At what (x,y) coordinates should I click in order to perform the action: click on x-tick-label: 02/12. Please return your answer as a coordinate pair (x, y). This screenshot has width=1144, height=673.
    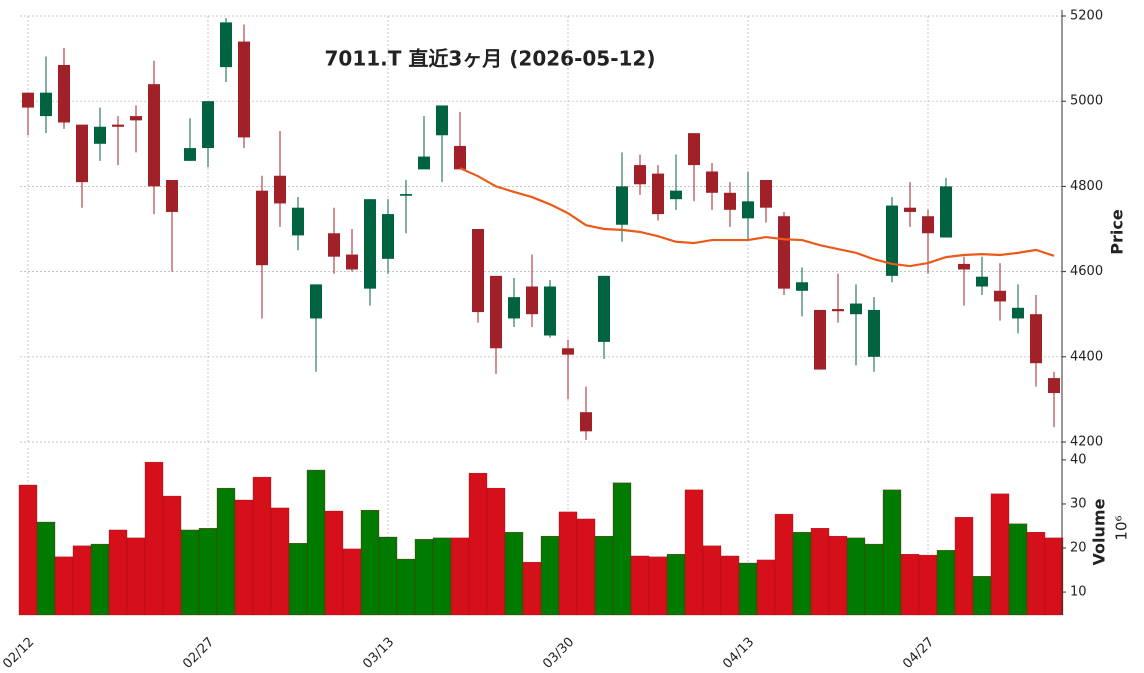
    Looking at the image, I should click on (18, 653).